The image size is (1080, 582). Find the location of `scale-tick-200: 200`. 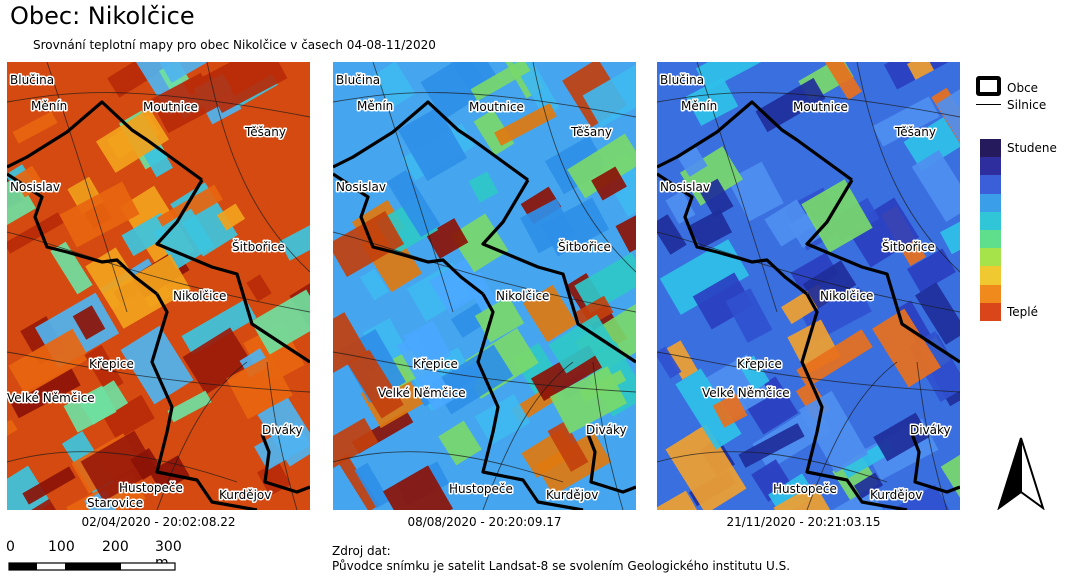

scale-tick-200: 200 is located at coordinates (115, 547).